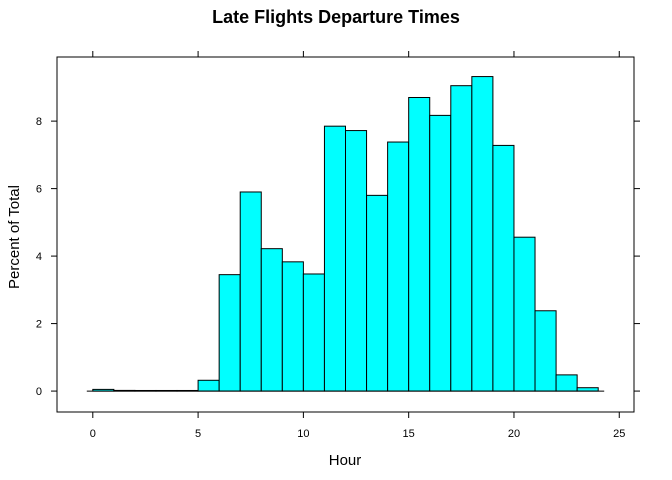  What do you see at coordinates (619, 434) in the screenshot?
I see `x-tick-label: 25` at bounding box center [619, 434].